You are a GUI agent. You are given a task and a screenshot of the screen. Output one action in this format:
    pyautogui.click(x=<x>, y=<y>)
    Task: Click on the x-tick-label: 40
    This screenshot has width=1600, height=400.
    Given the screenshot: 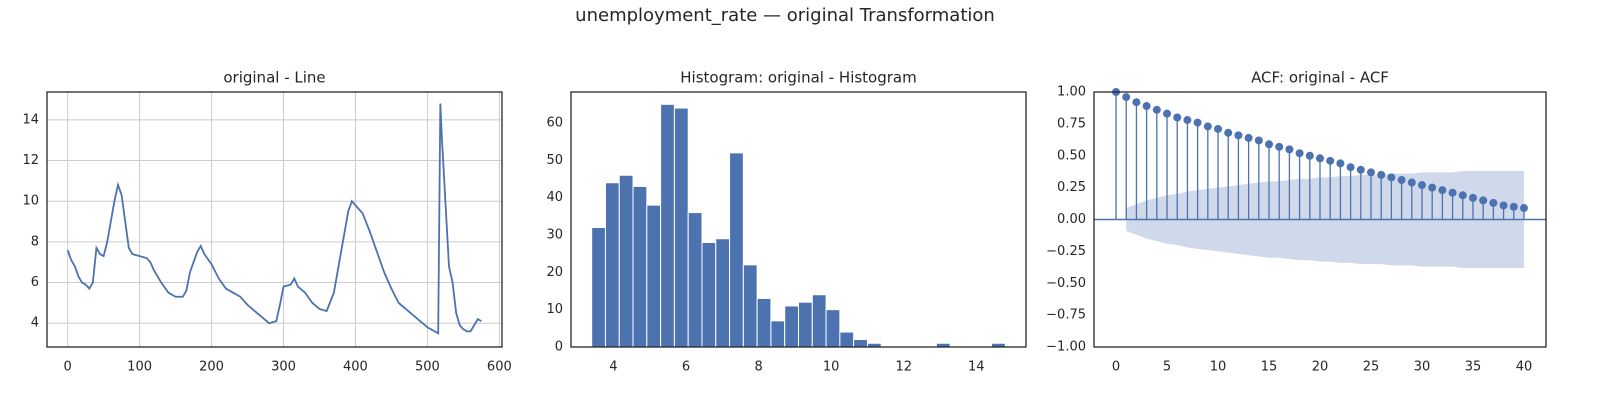 What is the action you would take?
    pyautogui.click(x=1524, y=367)
    